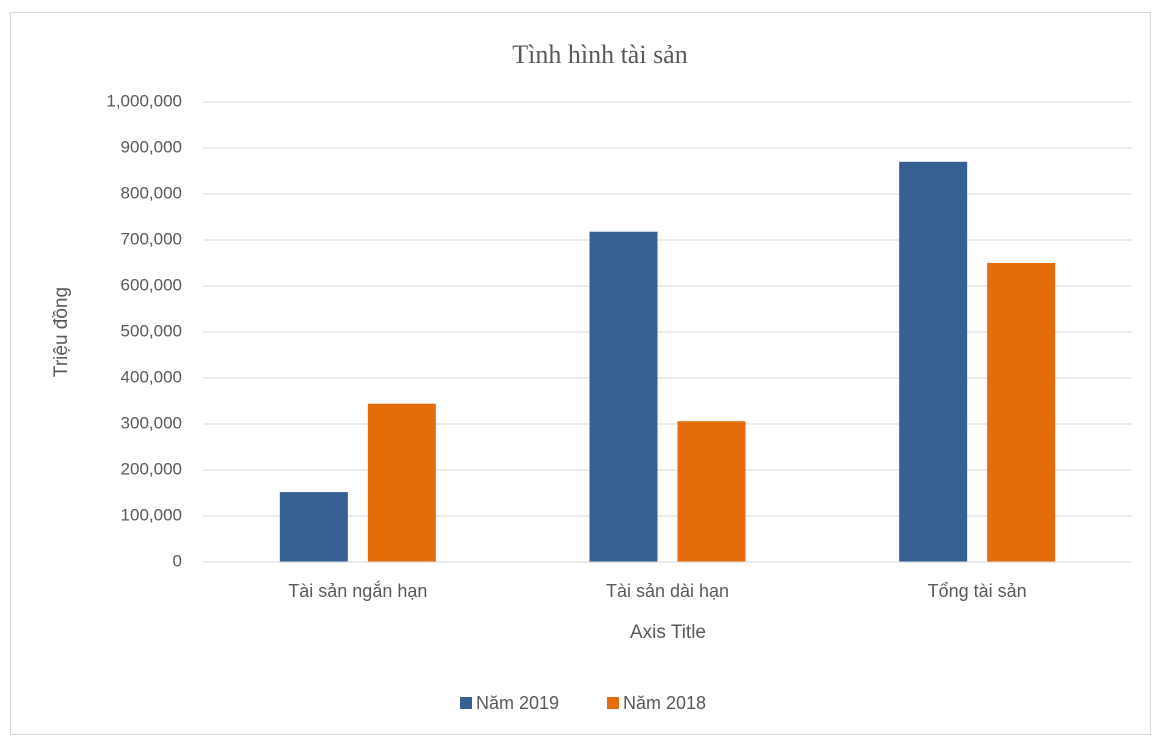 The width and height of the screenshot is (1152, 741). What do you see at coordinates (151, 376) in the screenshot?
I see `y-tick-label: 400,000` at bounding box center [151, 376].